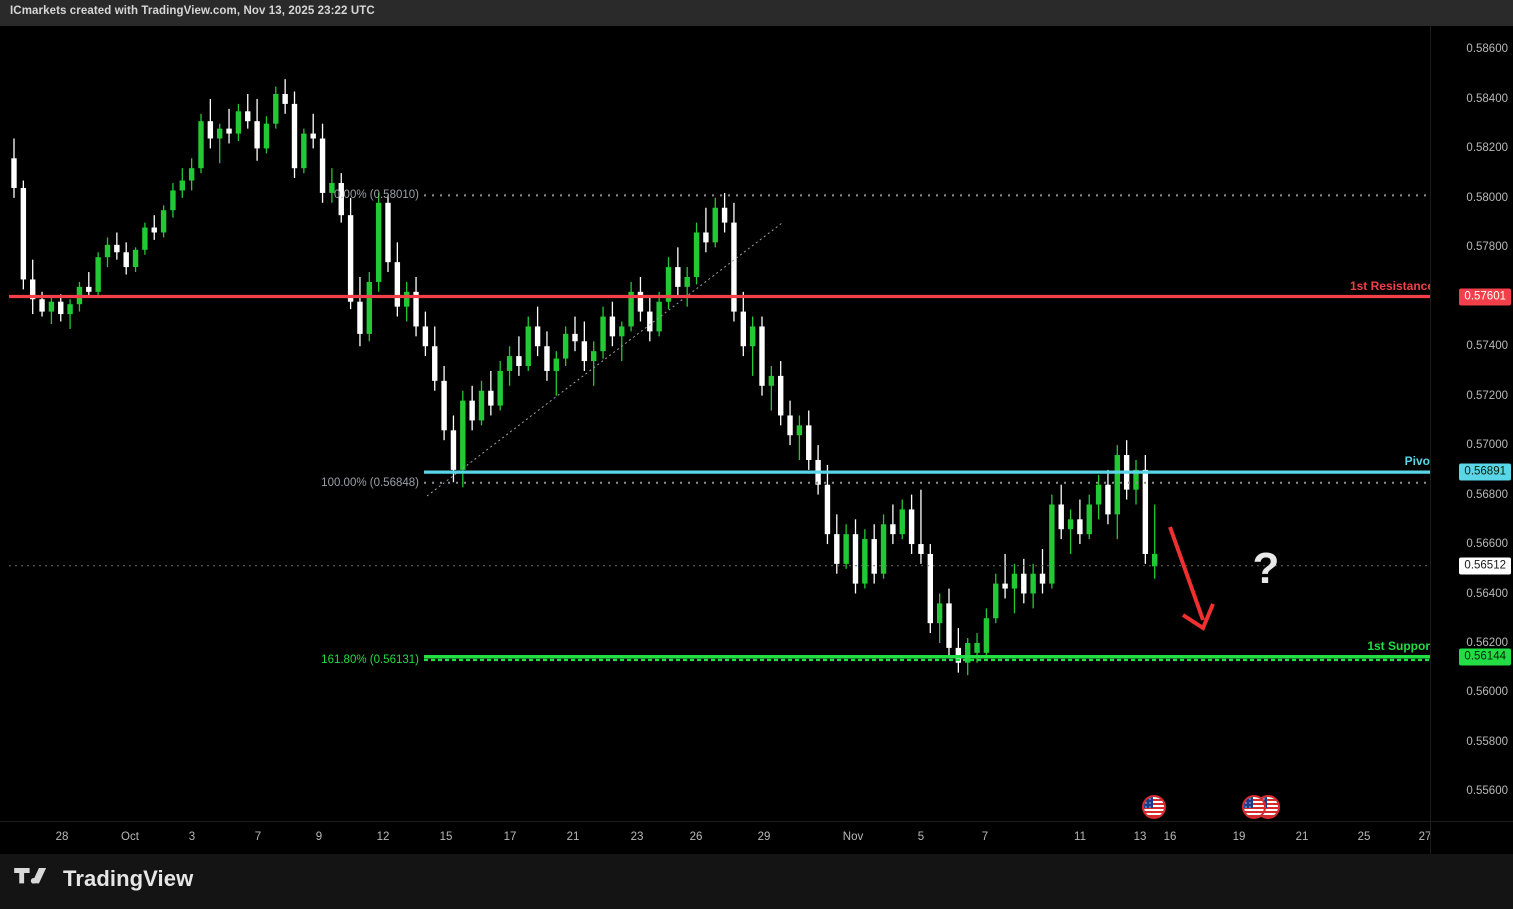 The image size is (1513, 909). I want to click on price-tick: 0.58000, so click(1487, 197).